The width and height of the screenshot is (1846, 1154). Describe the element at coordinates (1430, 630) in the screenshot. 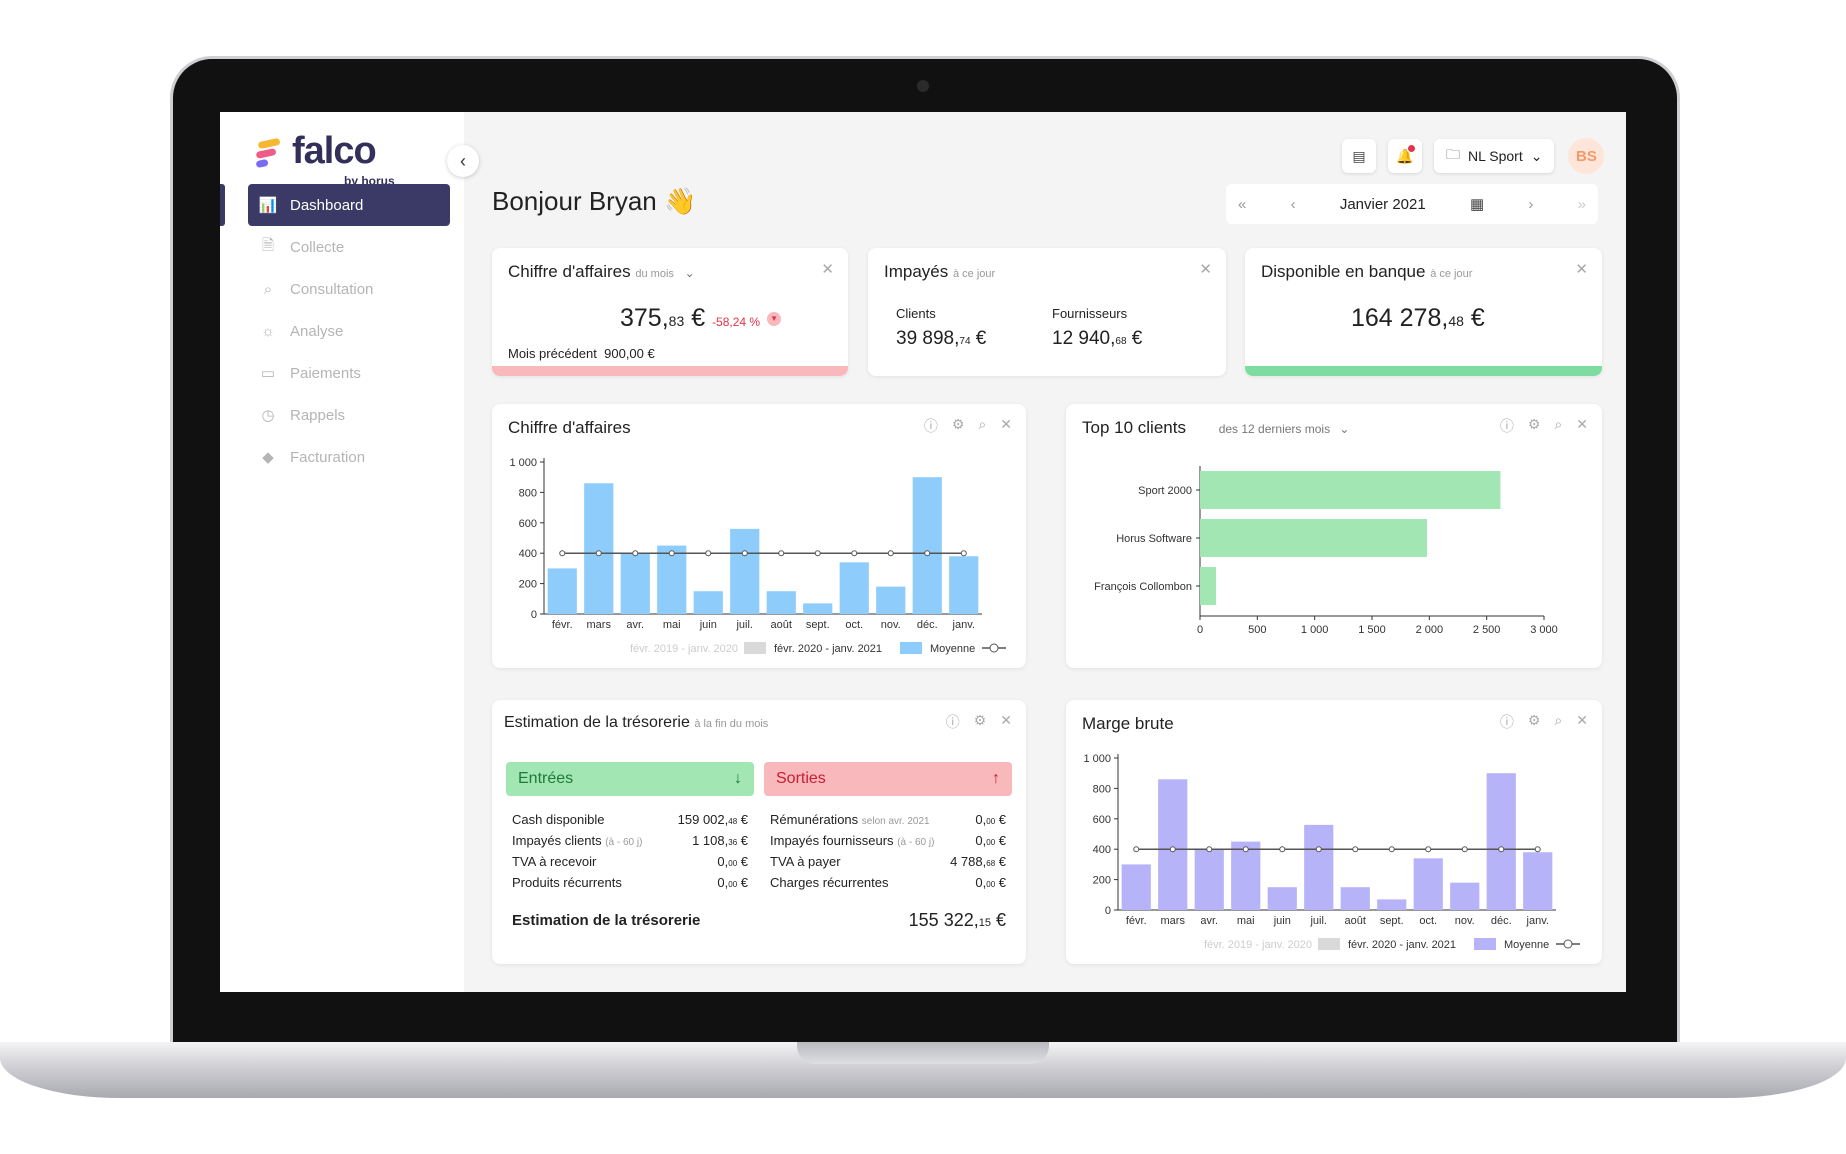

I see `x-tick-label: 2 000` at that location.